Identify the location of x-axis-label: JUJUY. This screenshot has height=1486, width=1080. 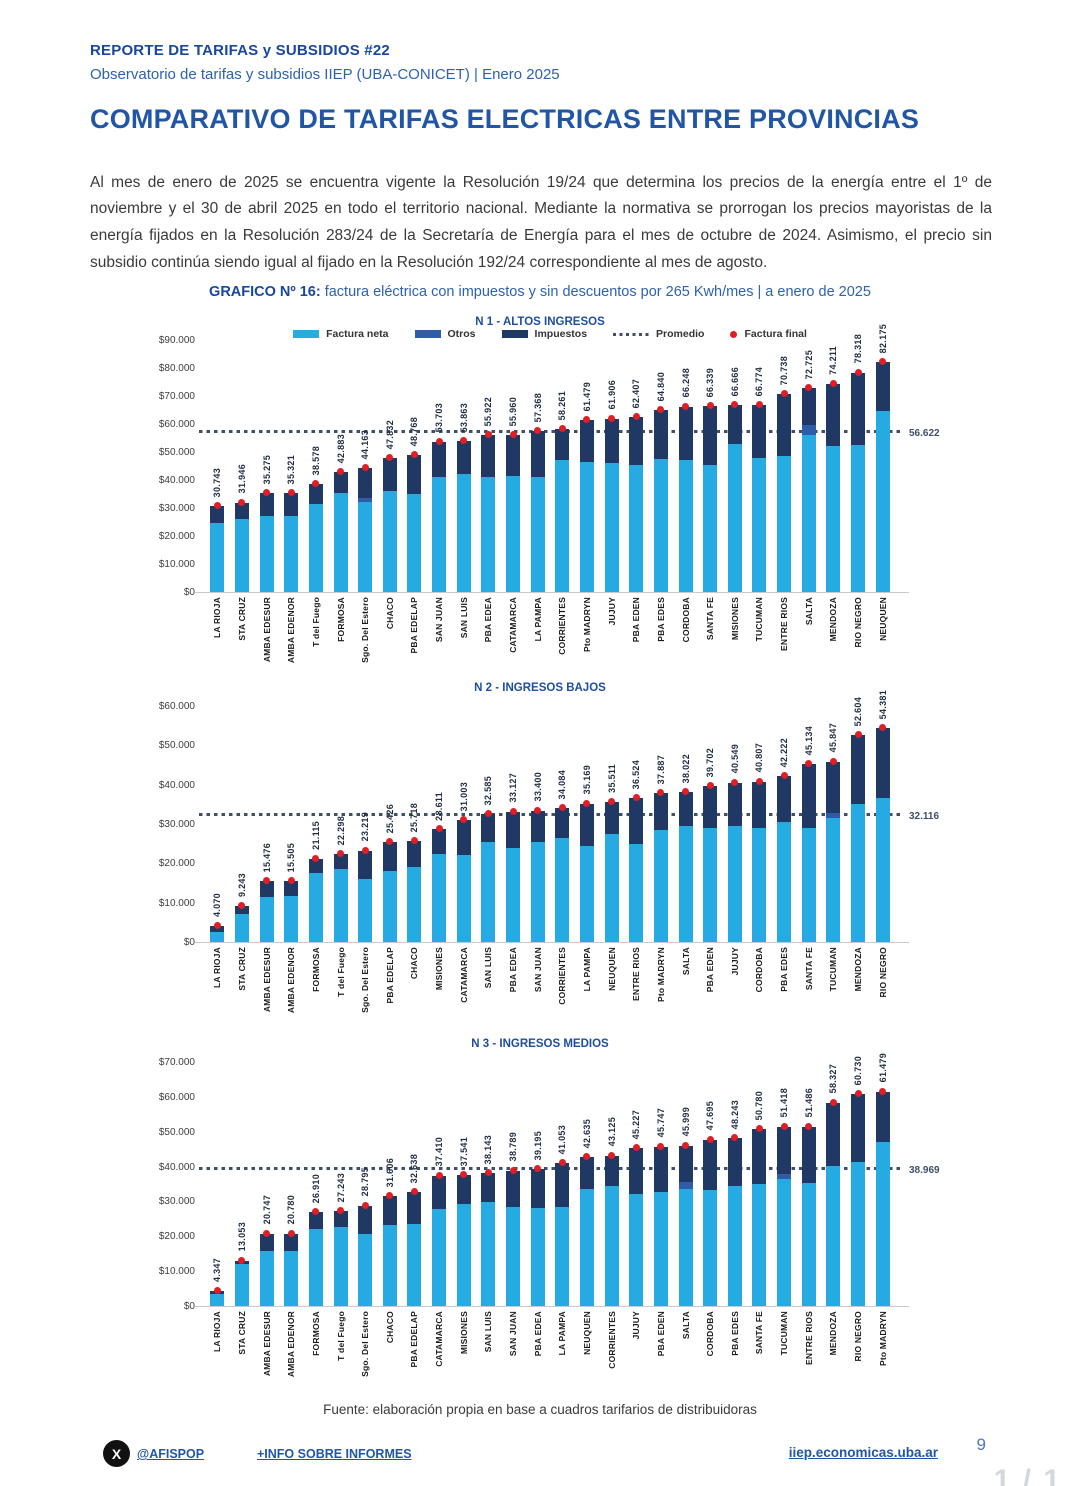
(611, 611).